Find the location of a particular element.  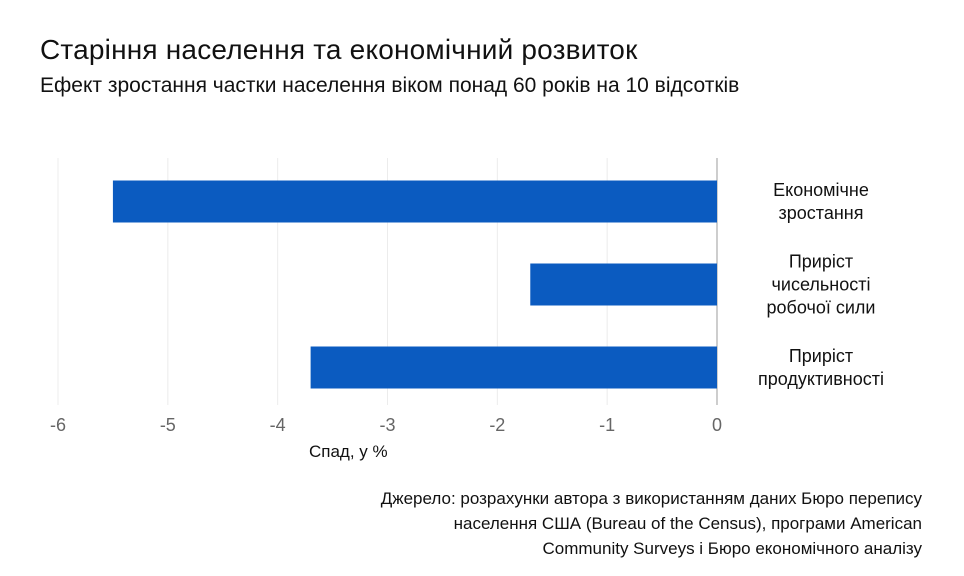

category-label: Приріст продуктивності is located at coordinates (821, 367).